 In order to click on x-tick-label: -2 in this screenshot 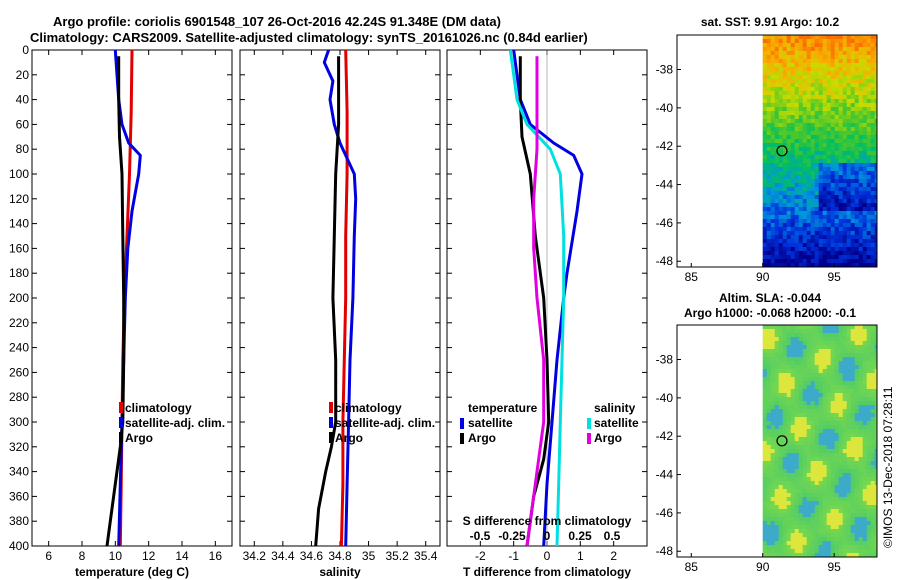, I will do `click(480, 556)`.